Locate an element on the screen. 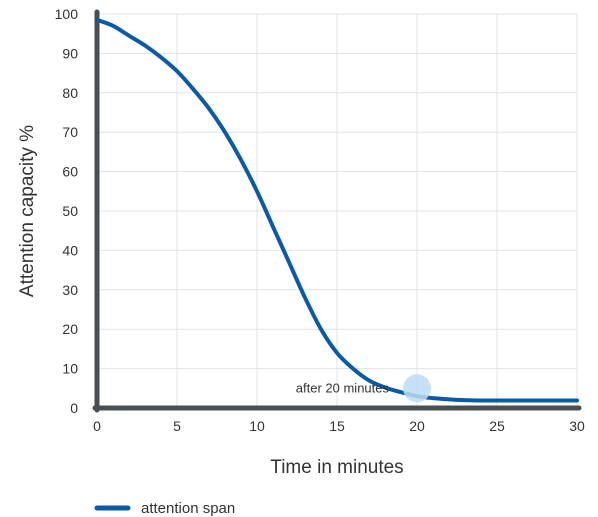 This screenshot has width=598, height=517. annotation-label: after 20 minutes is located at coordinates (343, 387).